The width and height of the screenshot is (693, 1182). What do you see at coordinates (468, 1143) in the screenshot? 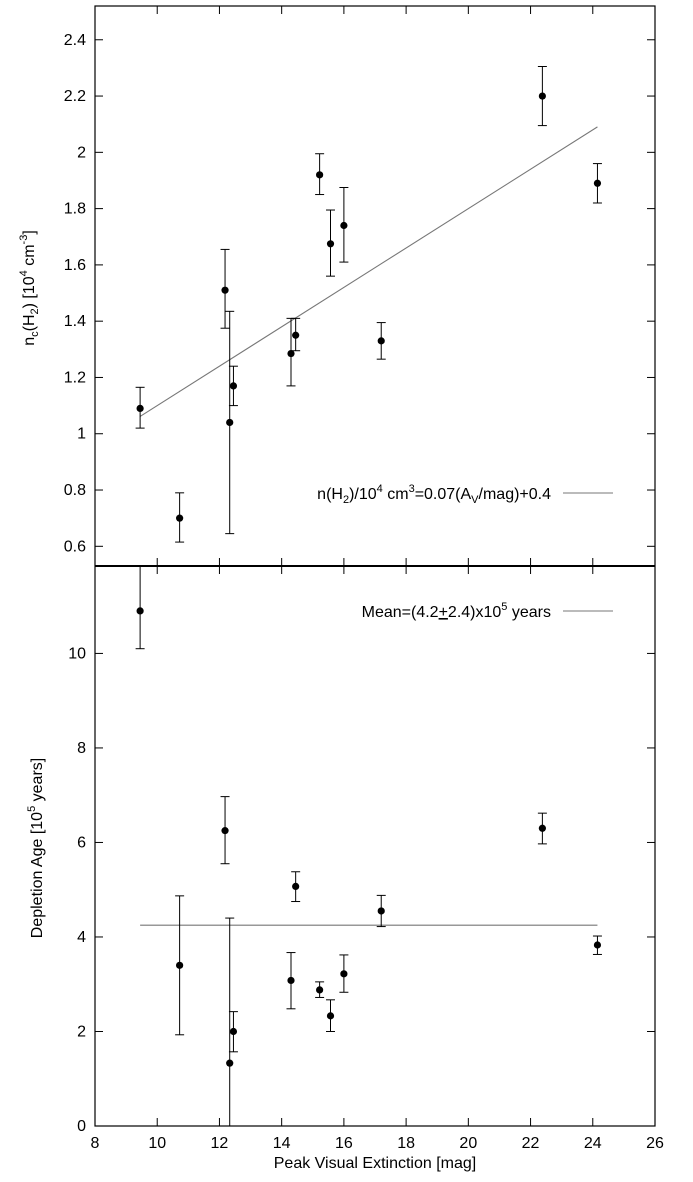
I see `x-tick-label: 20` at bounding box center [468, 1143].